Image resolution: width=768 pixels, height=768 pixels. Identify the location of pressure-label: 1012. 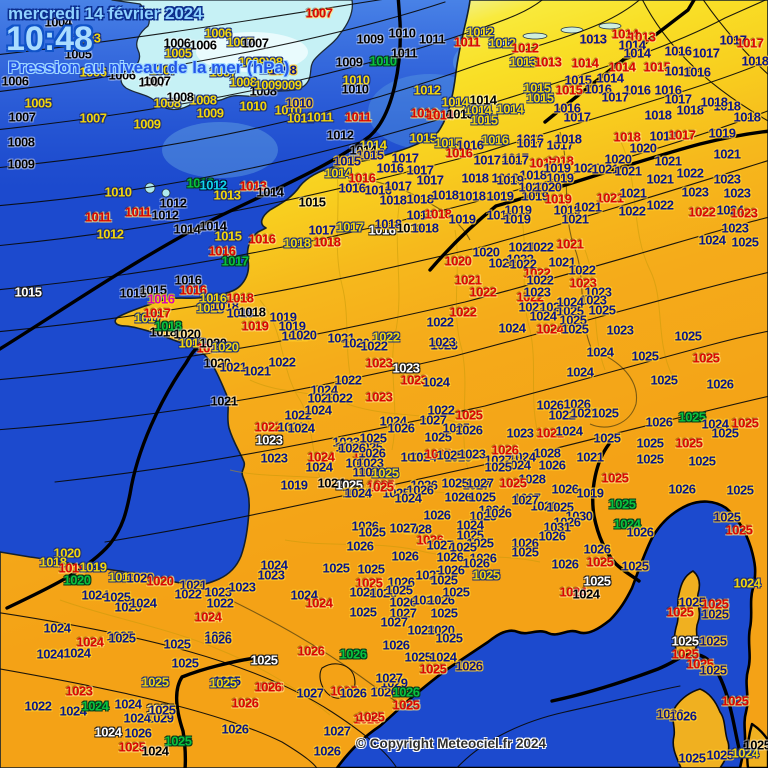
(340, 135).